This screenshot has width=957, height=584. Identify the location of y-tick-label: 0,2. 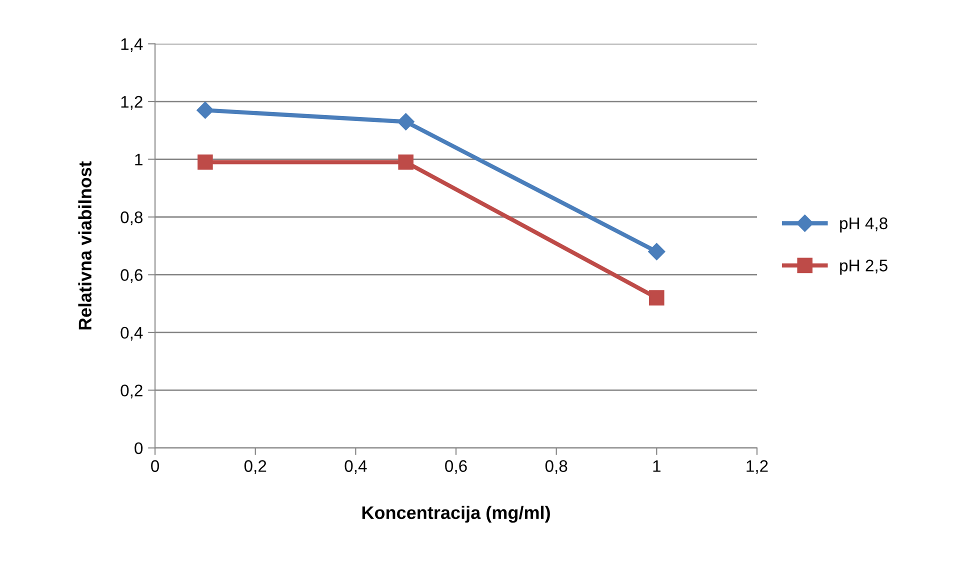
(131, 391).